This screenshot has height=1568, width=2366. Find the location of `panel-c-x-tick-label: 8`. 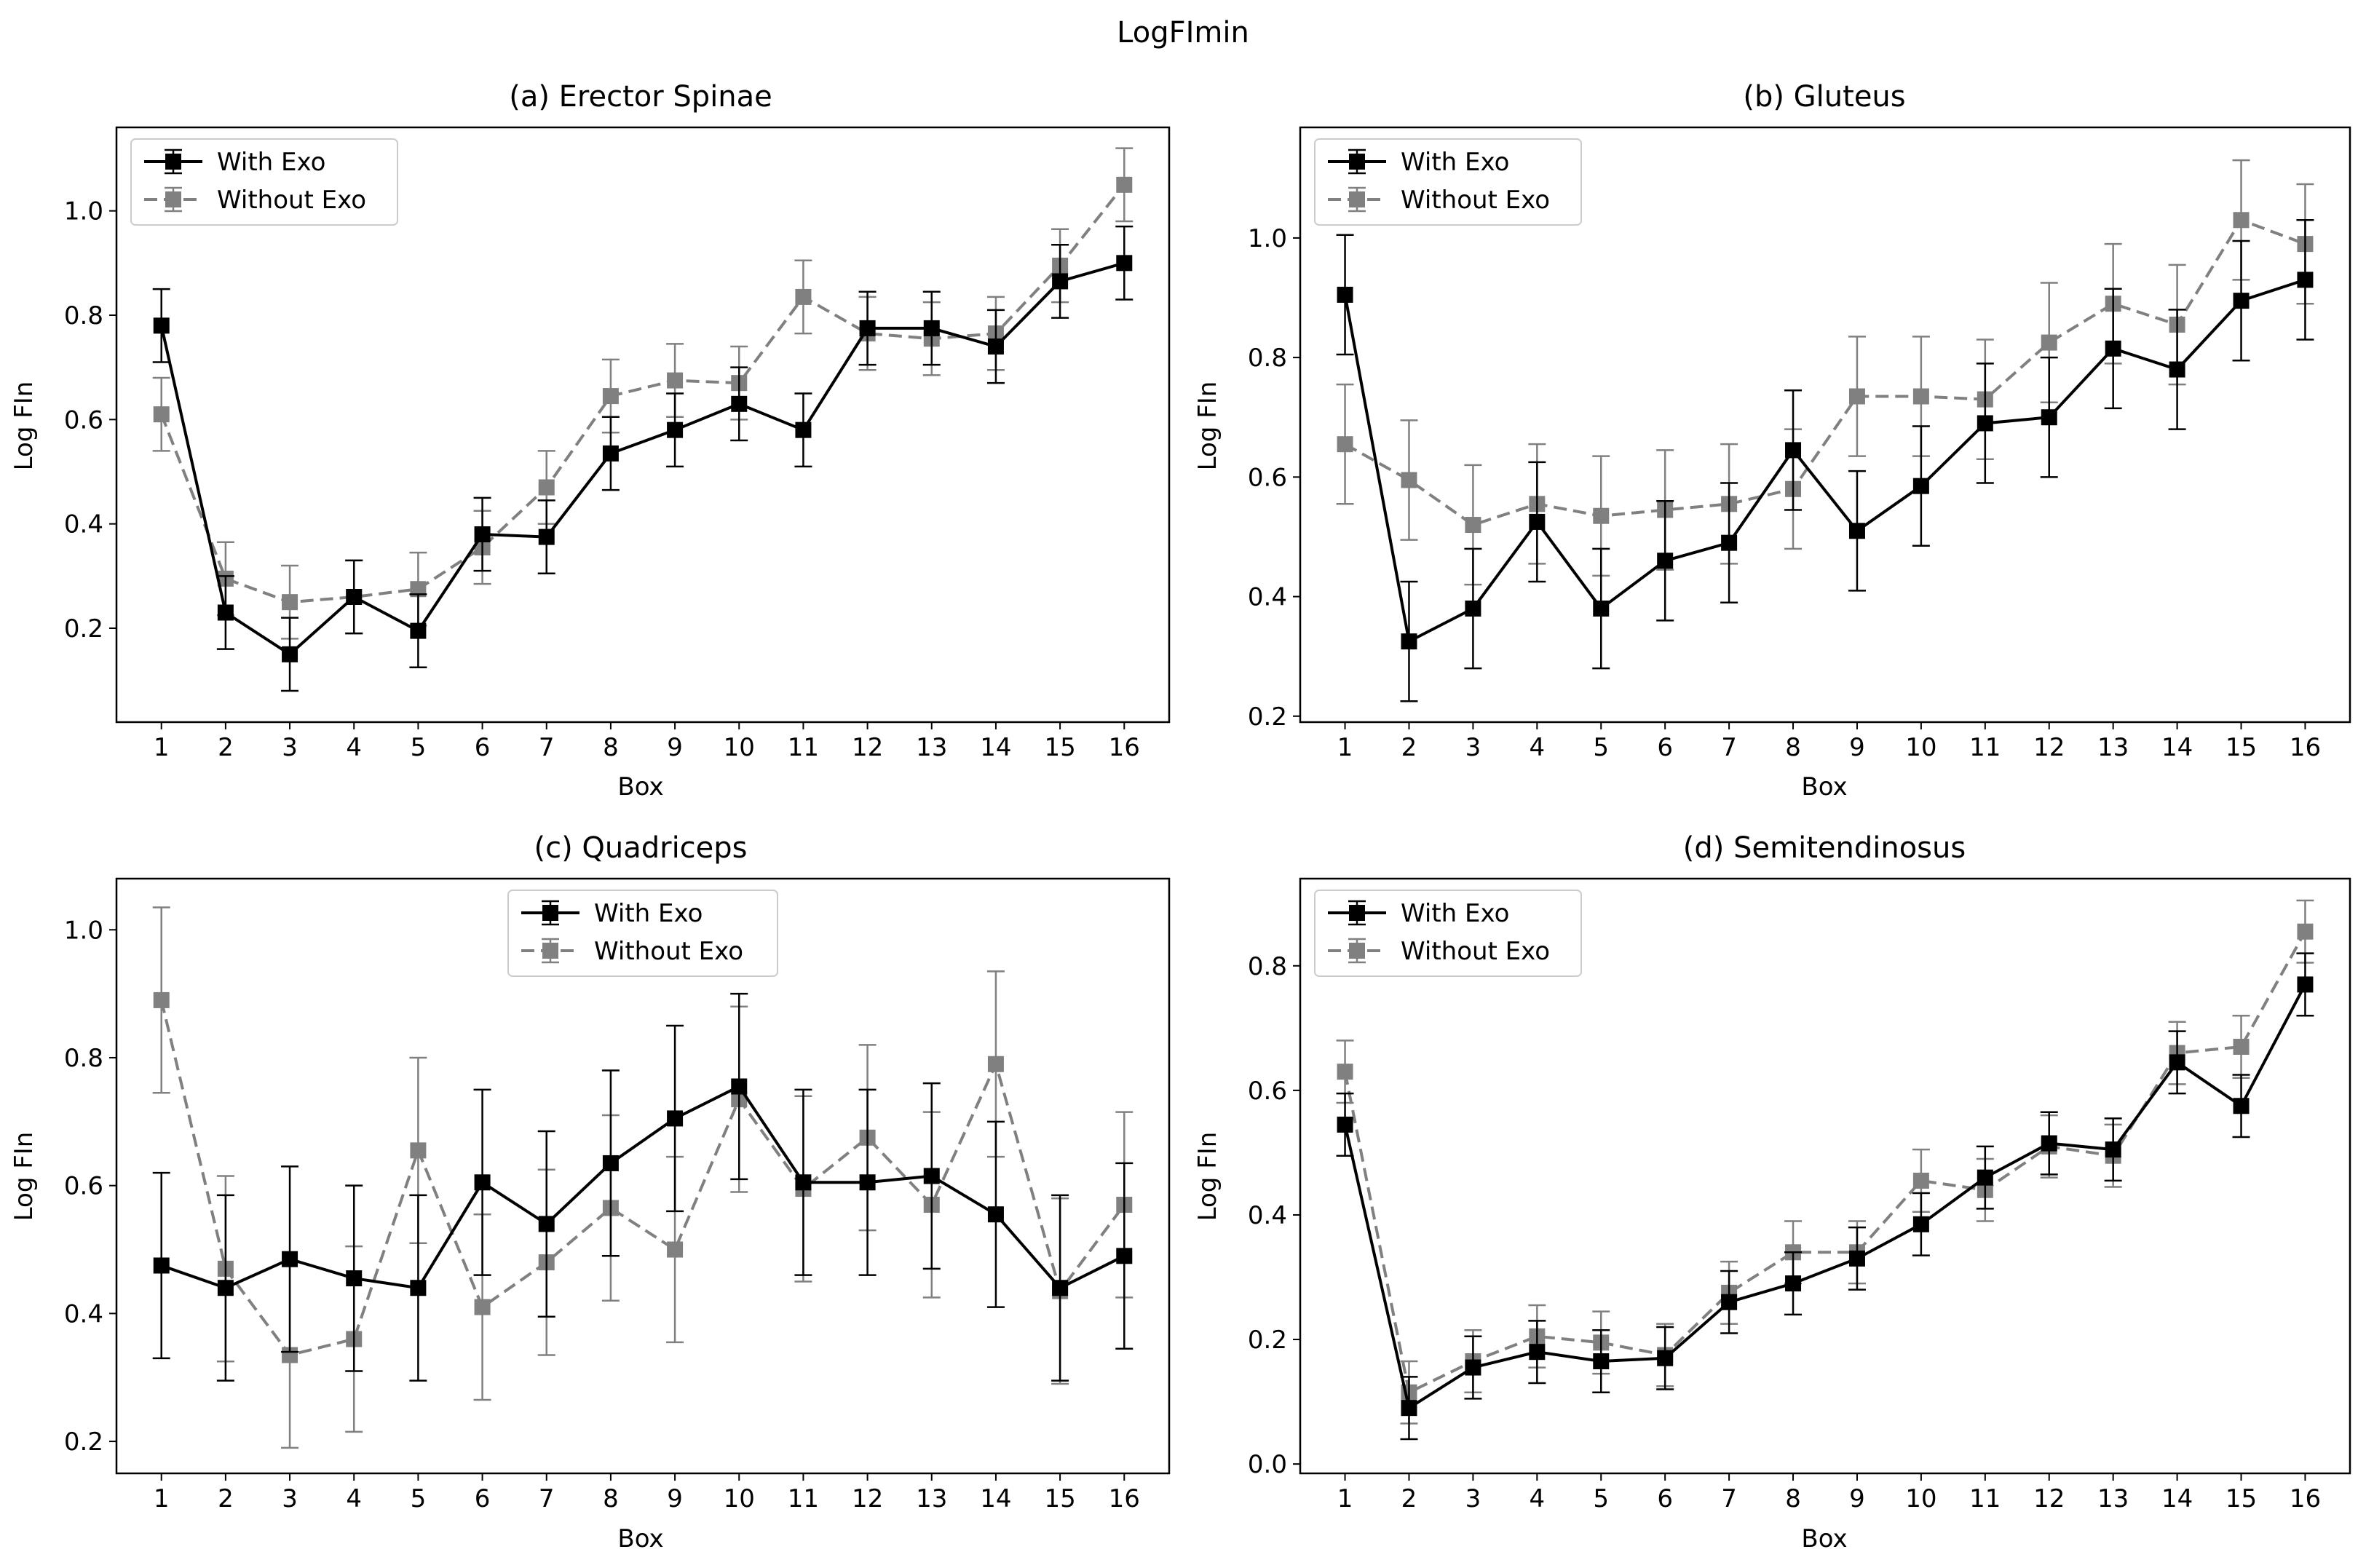

panel-c-x-tick-label: 8 is located at coordinates (611, 1498).